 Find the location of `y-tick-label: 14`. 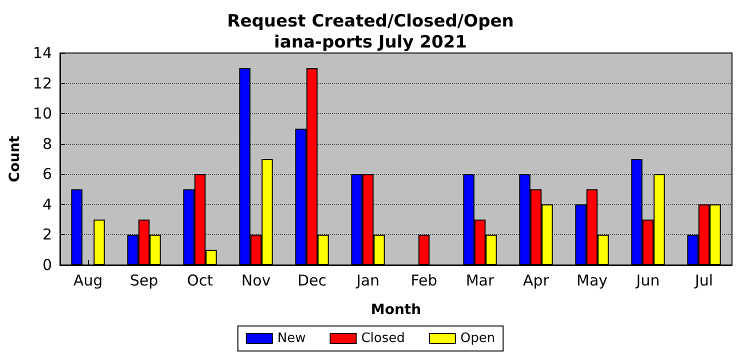

y-tick-label: 14 is located at coordinates (42, 53).